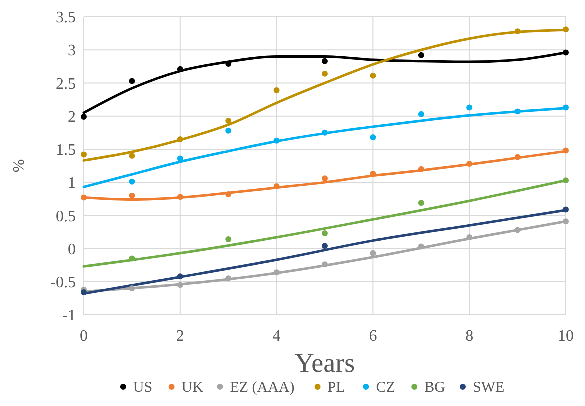 The height and width of the screenshot is (406, 585). What do you see at coordinates (337, 388) in the screenshot?
I see `legend-label: PL` at bounding box center [337, 388].